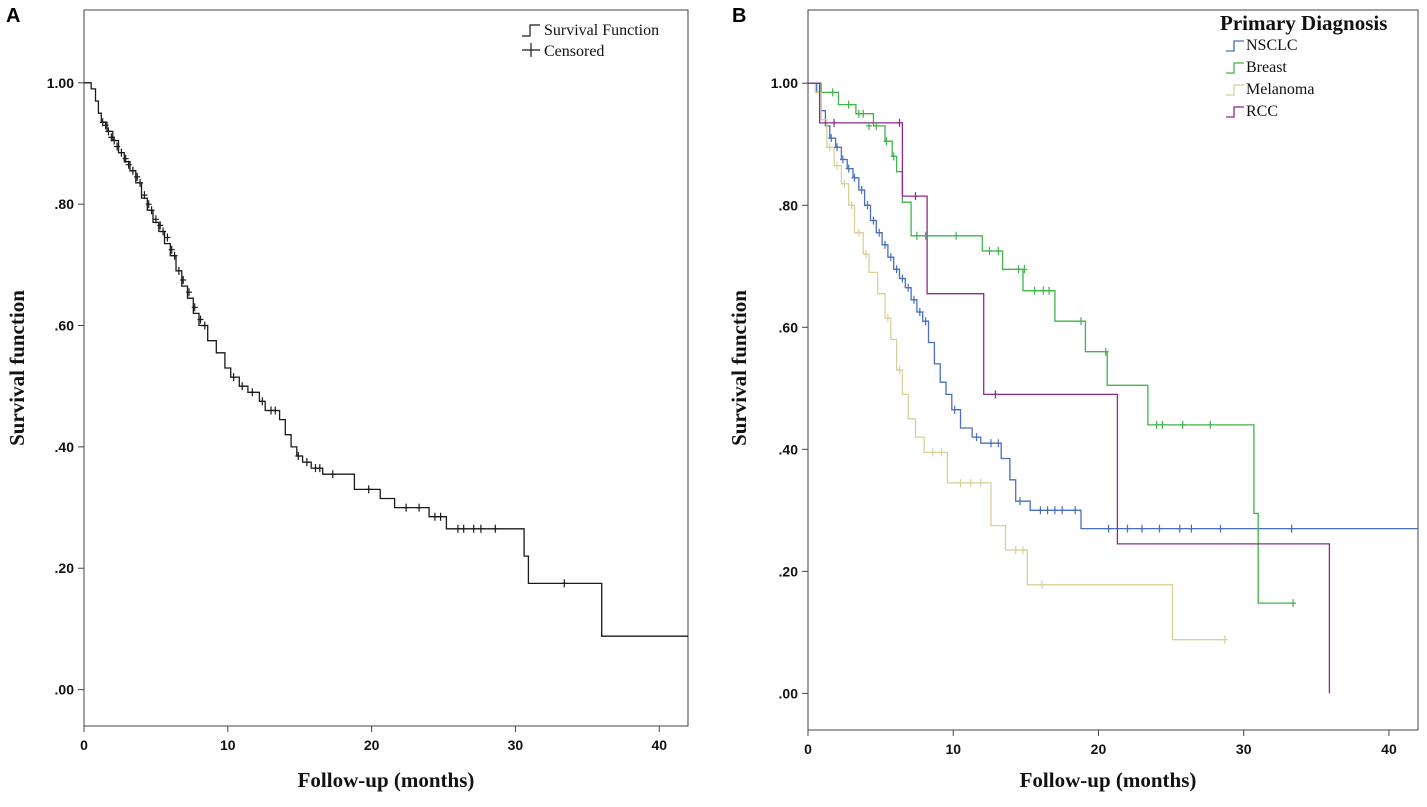  Describe the element at coordinates (1235, 90) in the screenshot. I see `legend-swatch-melanoma` at that location.